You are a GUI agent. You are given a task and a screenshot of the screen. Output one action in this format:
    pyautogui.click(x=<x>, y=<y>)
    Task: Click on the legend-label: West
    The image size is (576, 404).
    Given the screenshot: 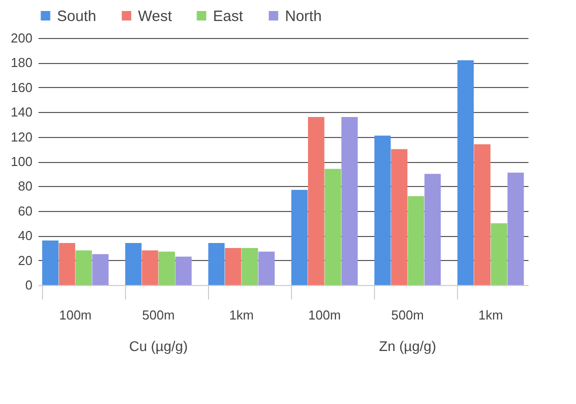 What is the action you would take?
    pyautogui.click(x=155, y=16)
    